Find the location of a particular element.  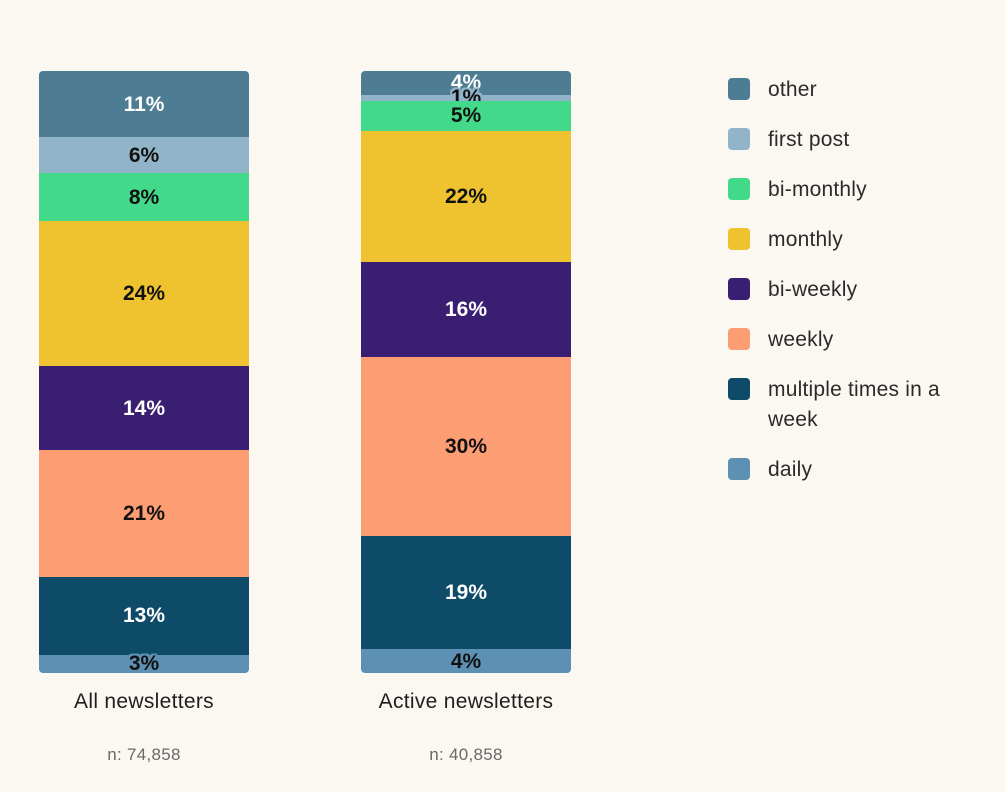

bar-sample-size-all-newsletters: n: 74,858 is located at coordinates (144, 754).